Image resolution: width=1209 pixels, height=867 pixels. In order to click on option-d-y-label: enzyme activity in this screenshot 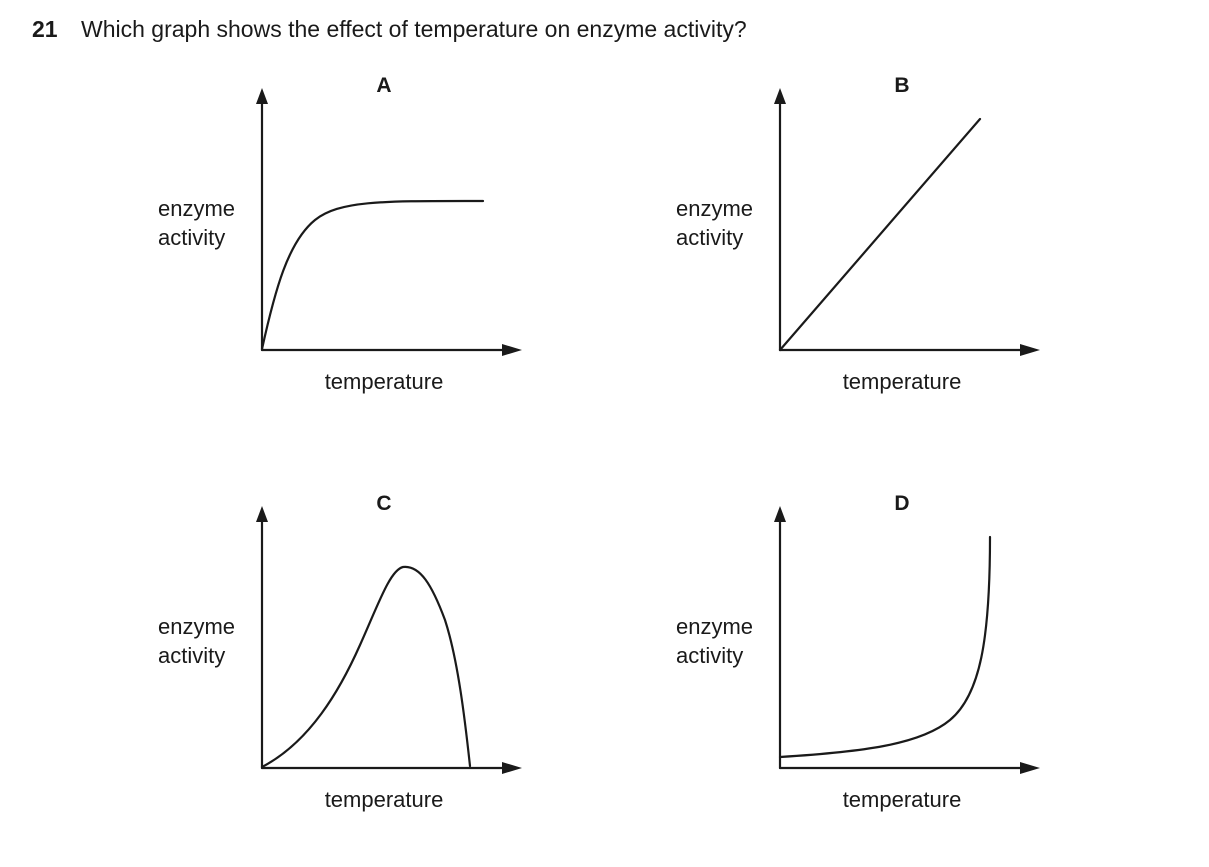, I will do `click(714, 641)`.